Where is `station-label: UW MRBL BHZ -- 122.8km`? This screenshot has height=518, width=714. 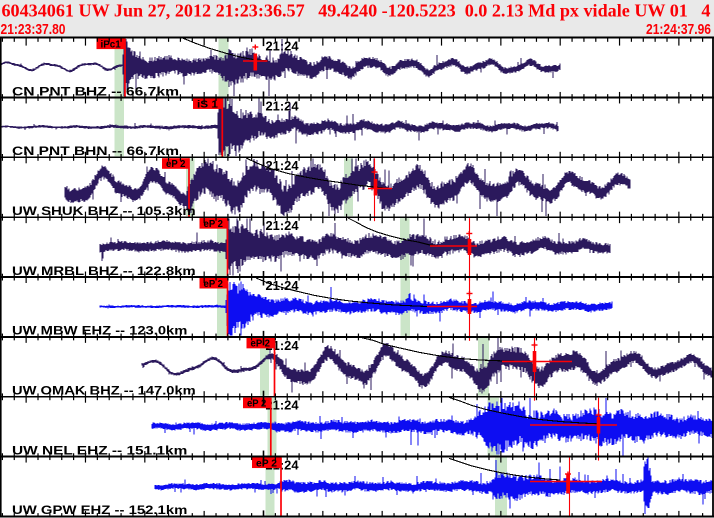 station-label: UW MRBL BHZ -- 122.8km is located at coordinates (104, 272).